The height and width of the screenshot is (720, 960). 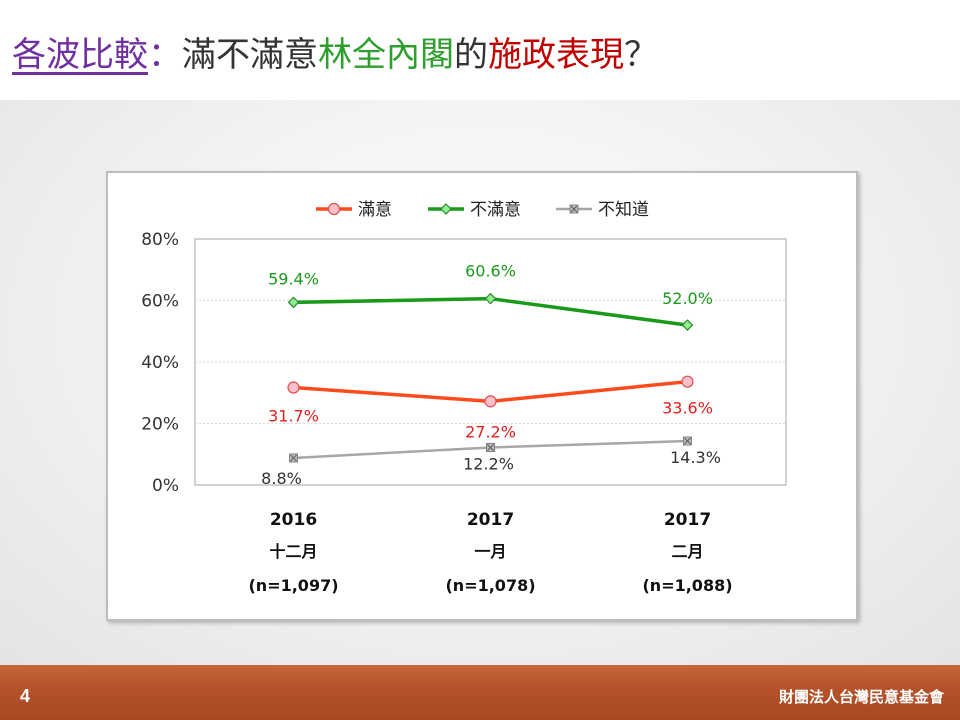 I want to click on footer-bar, so click(x=480, y=692).